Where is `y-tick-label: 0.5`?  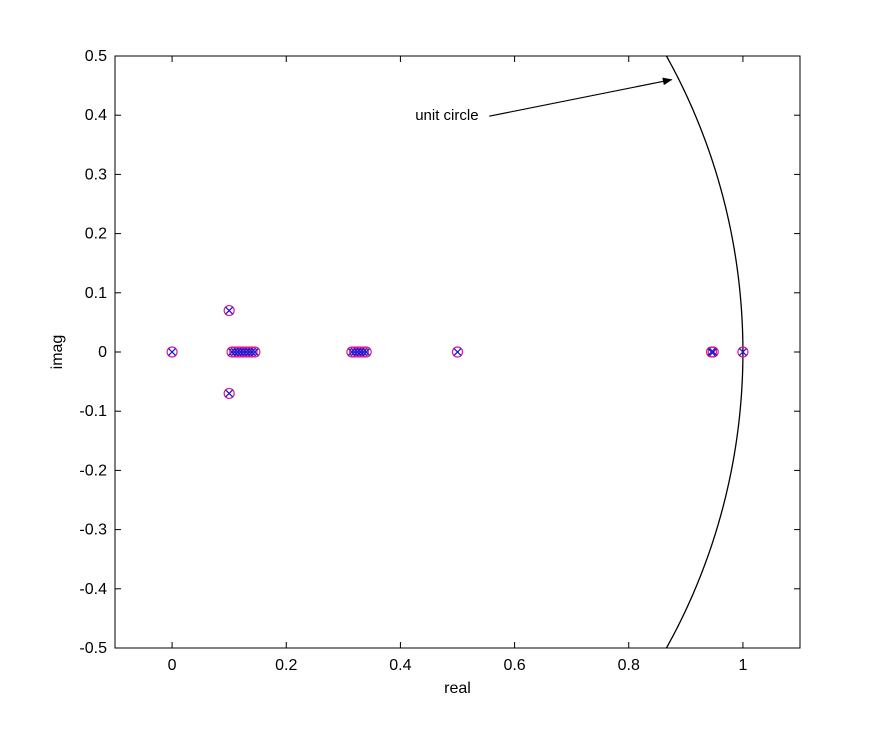
y-tick-label: 0.5 is located at coordinates (96, 56).